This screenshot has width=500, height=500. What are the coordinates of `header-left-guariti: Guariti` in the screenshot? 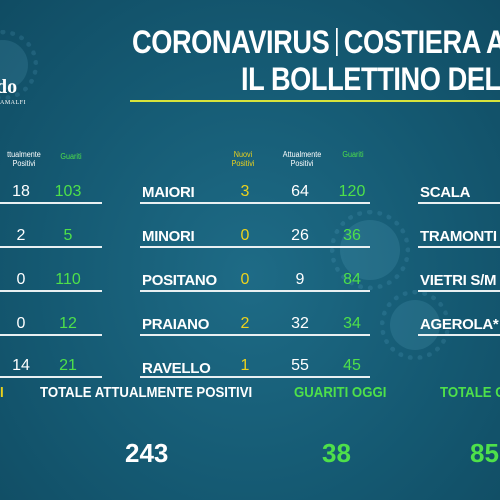 It's located at (71, 156).